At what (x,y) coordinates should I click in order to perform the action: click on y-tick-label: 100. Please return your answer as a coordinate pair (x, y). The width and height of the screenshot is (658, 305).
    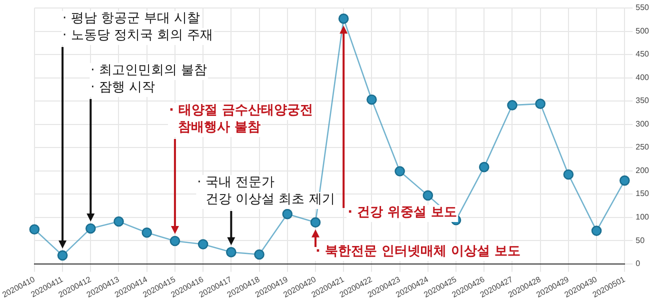
    Looking at the image, I should click on (643, 217).